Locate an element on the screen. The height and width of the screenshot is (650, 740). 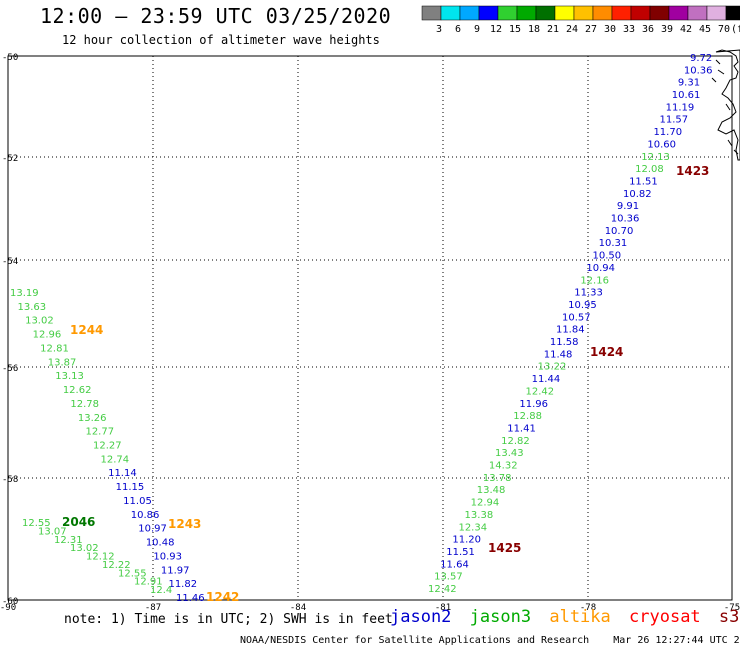
wave-height-label: 10.70 is located at coordinates (619, 231).